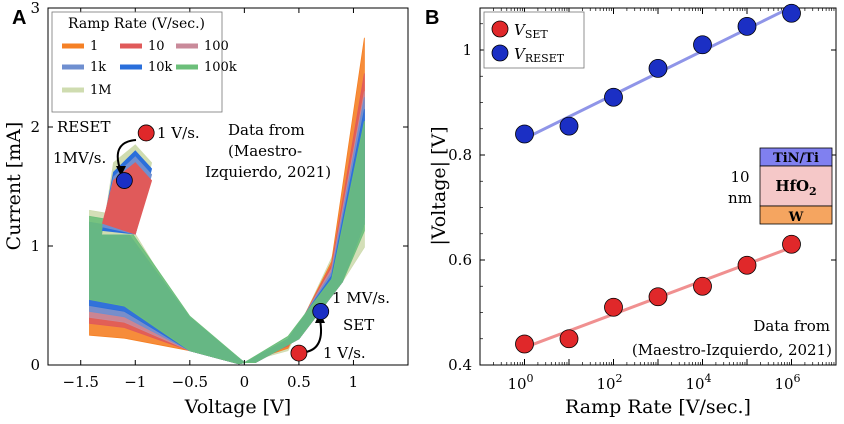 The height and width of the screenshot is (424, 844). I want to click on inset-thickness-unit: nm, so click(740, 198).